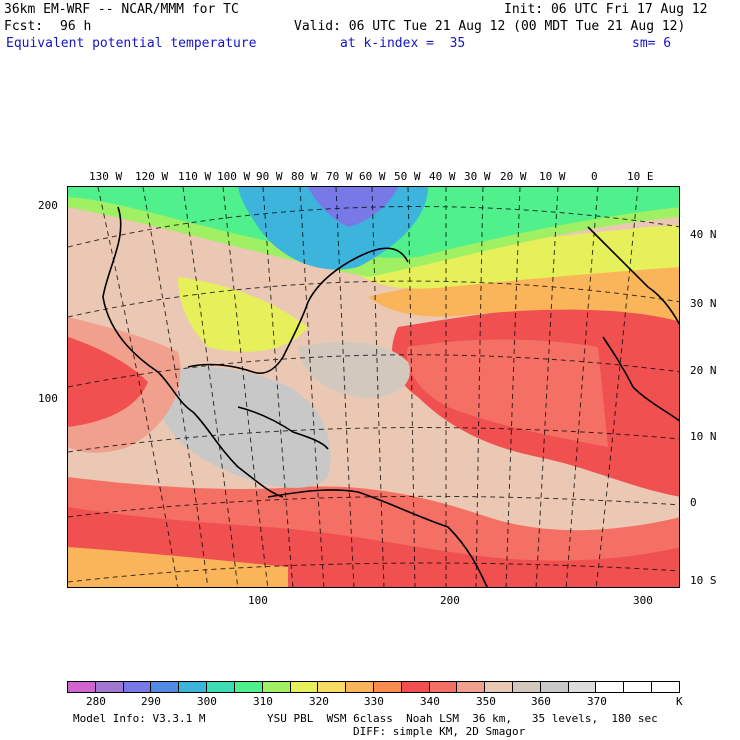  What do you see at coordinates (643, 600) in the screenshot?
I see `grid-x-label: 300` at bounding box center [643, 600].